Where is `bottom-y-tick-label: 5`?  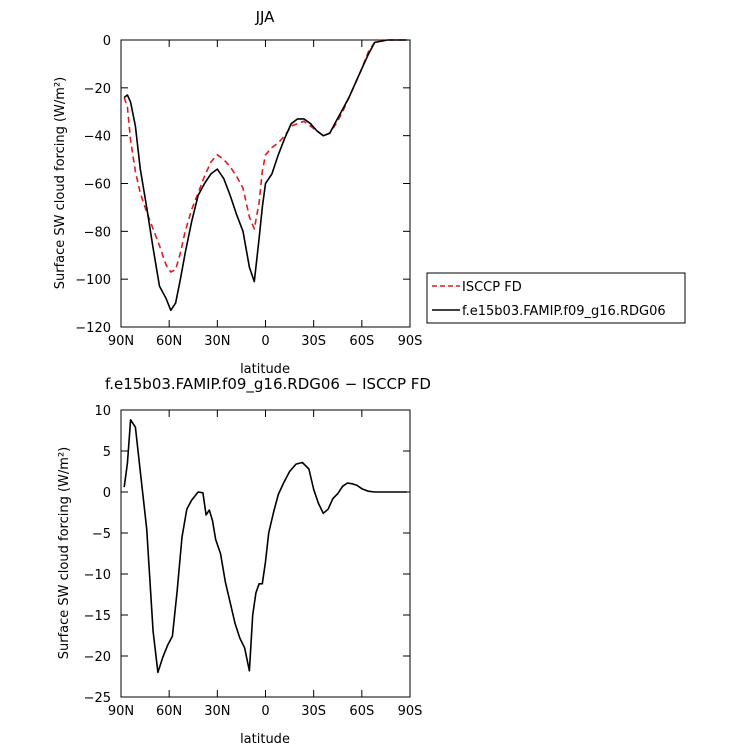
bottom-y-tick-label: 5 is located at coordinates (107, 452).